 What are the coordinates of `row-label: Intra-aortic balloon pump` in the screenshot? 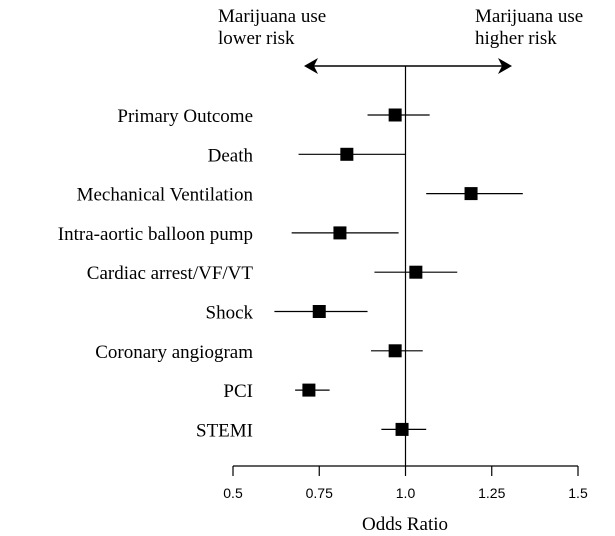 It's located at (155, 234).